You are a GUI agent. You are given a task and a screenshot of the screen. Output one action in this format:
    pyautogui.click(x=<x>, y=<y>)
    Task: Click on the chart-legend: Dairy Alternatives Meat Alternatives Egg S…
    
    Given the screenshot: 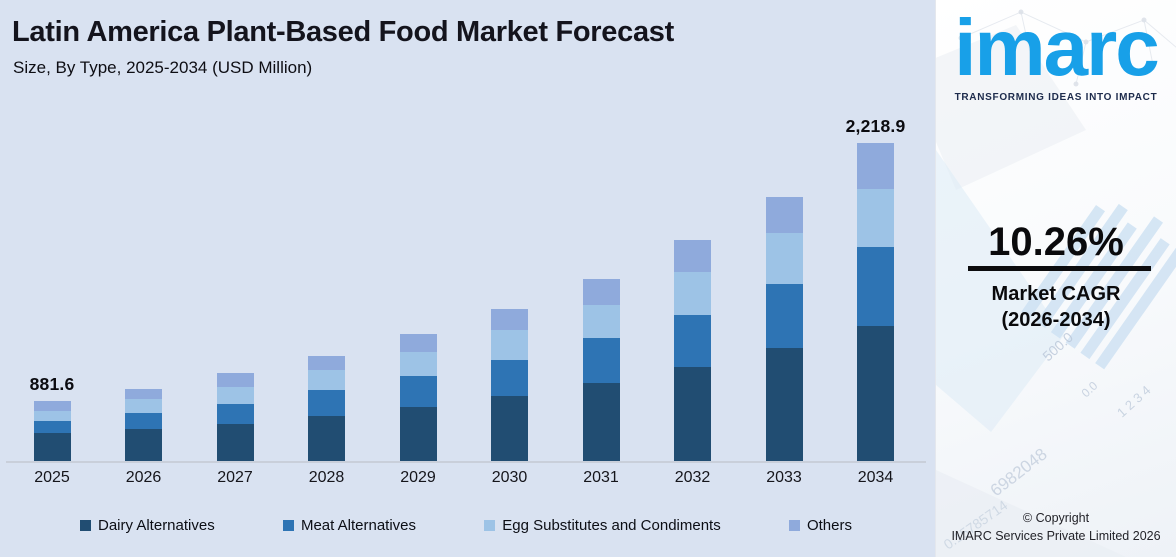 What is the action you would take?
    pyautogui.click(x=466, y=525)
    